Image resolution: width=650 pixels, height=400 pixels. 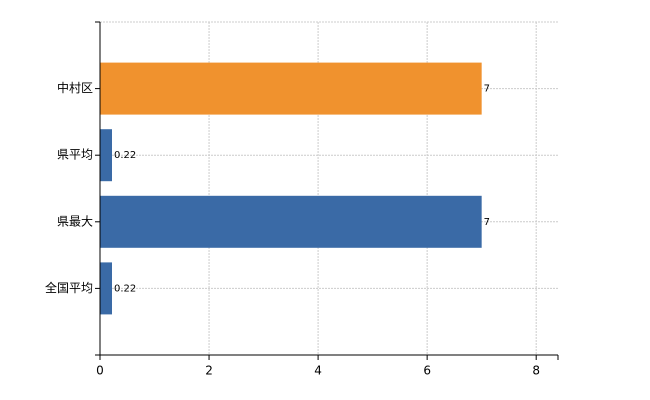 What do you see at coordinates (318, 371) in the screenshot?
I see `x-tick-label: 4` at bounding box center [318, 371].